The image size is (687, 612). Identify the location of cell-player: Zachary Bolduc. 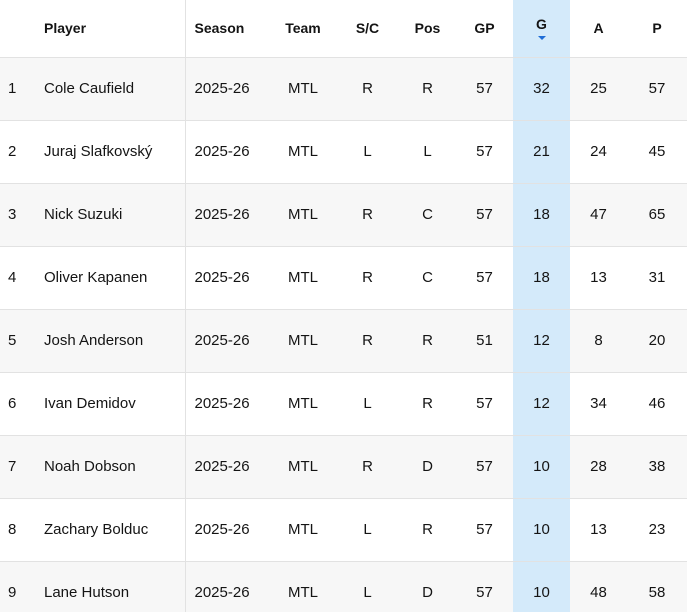
(114, 529).